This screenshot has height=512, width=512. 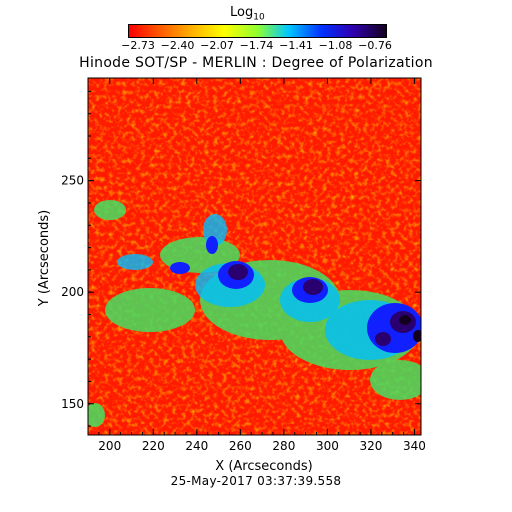 I want to click on colorbar-tick-label: −1.74, so click(x=256, y=45).